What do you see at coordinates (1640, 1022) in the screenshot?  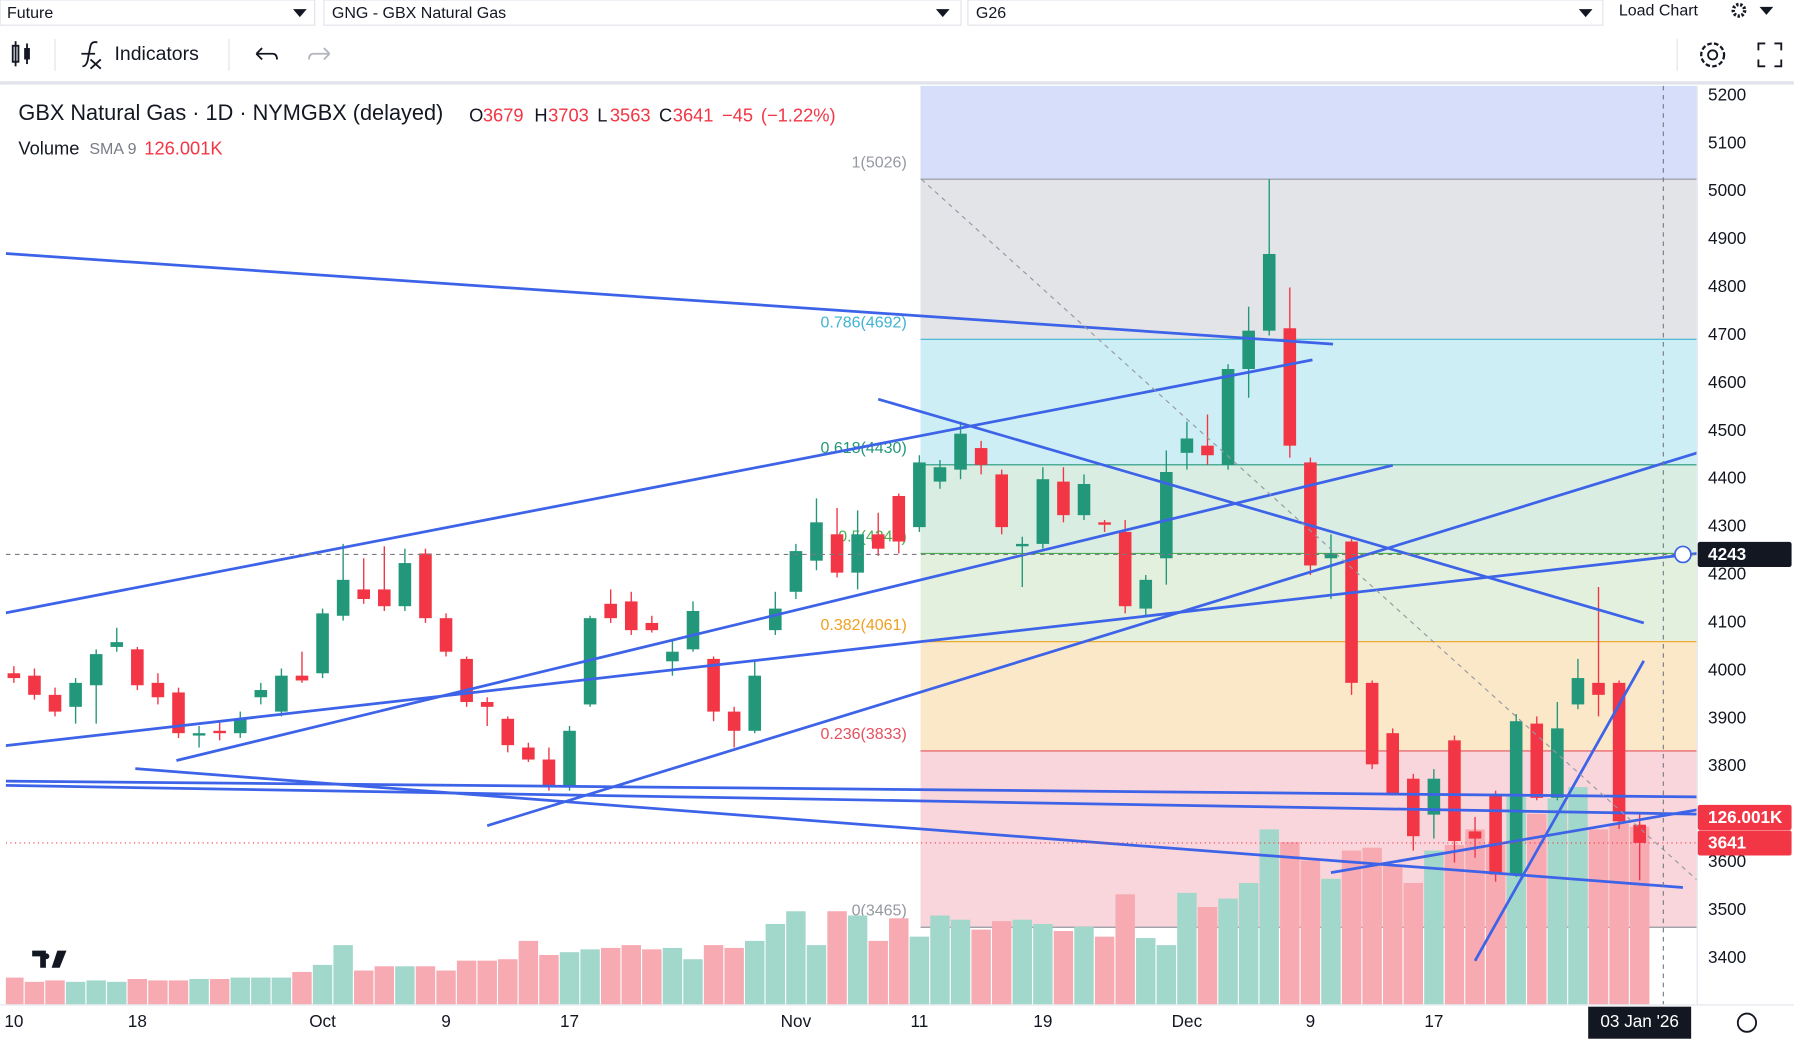 I see `cursor-date-bg` at bounding box center [1640, 1022].